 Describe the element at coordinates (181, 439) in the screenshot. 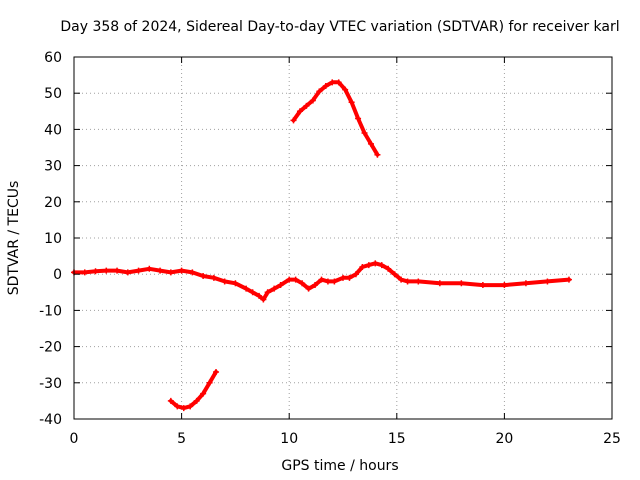

I see `x-tick-label: 5` at that location.